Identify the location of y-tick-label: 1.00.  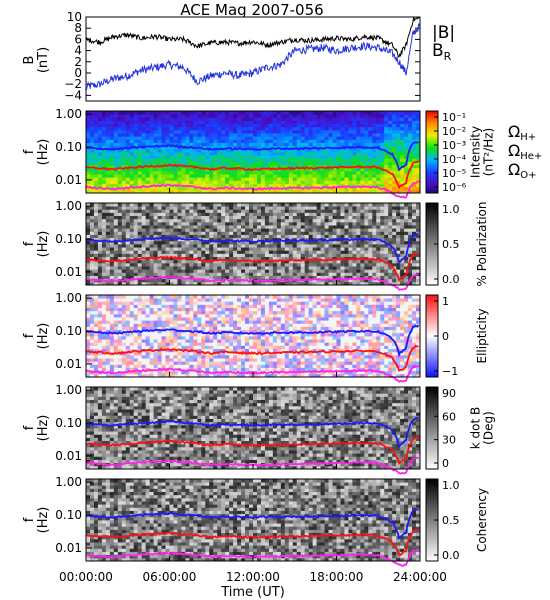
(68, 114).